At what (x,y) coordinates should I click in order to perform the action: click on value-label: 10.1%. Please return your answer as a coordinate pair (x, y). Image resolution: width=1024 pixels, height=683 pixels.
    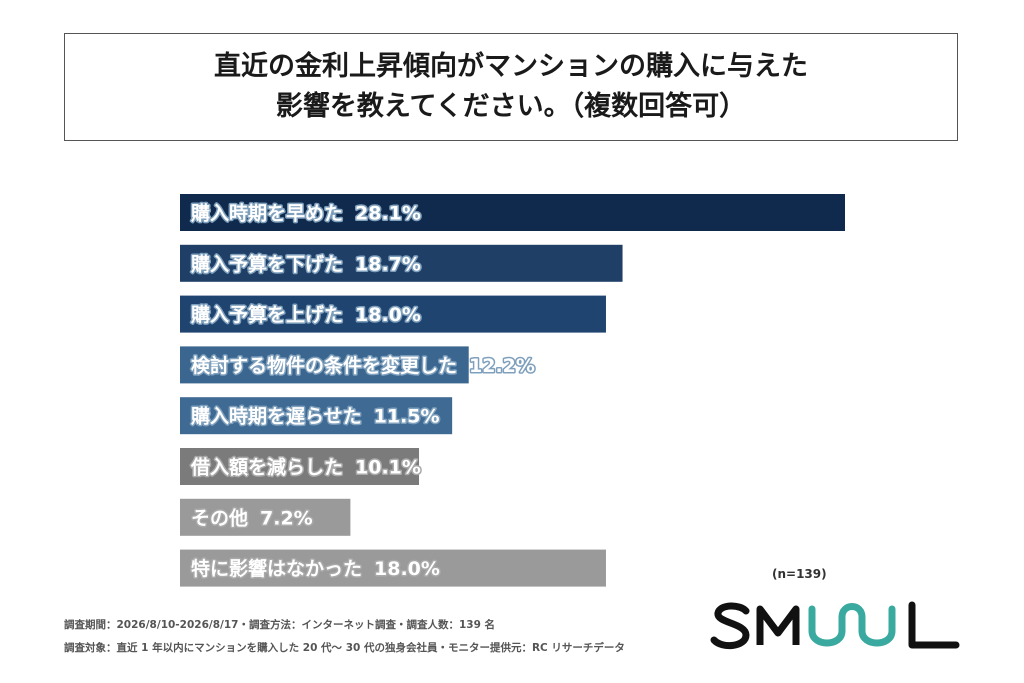
    Looking at the image, I should click on (388, 468).